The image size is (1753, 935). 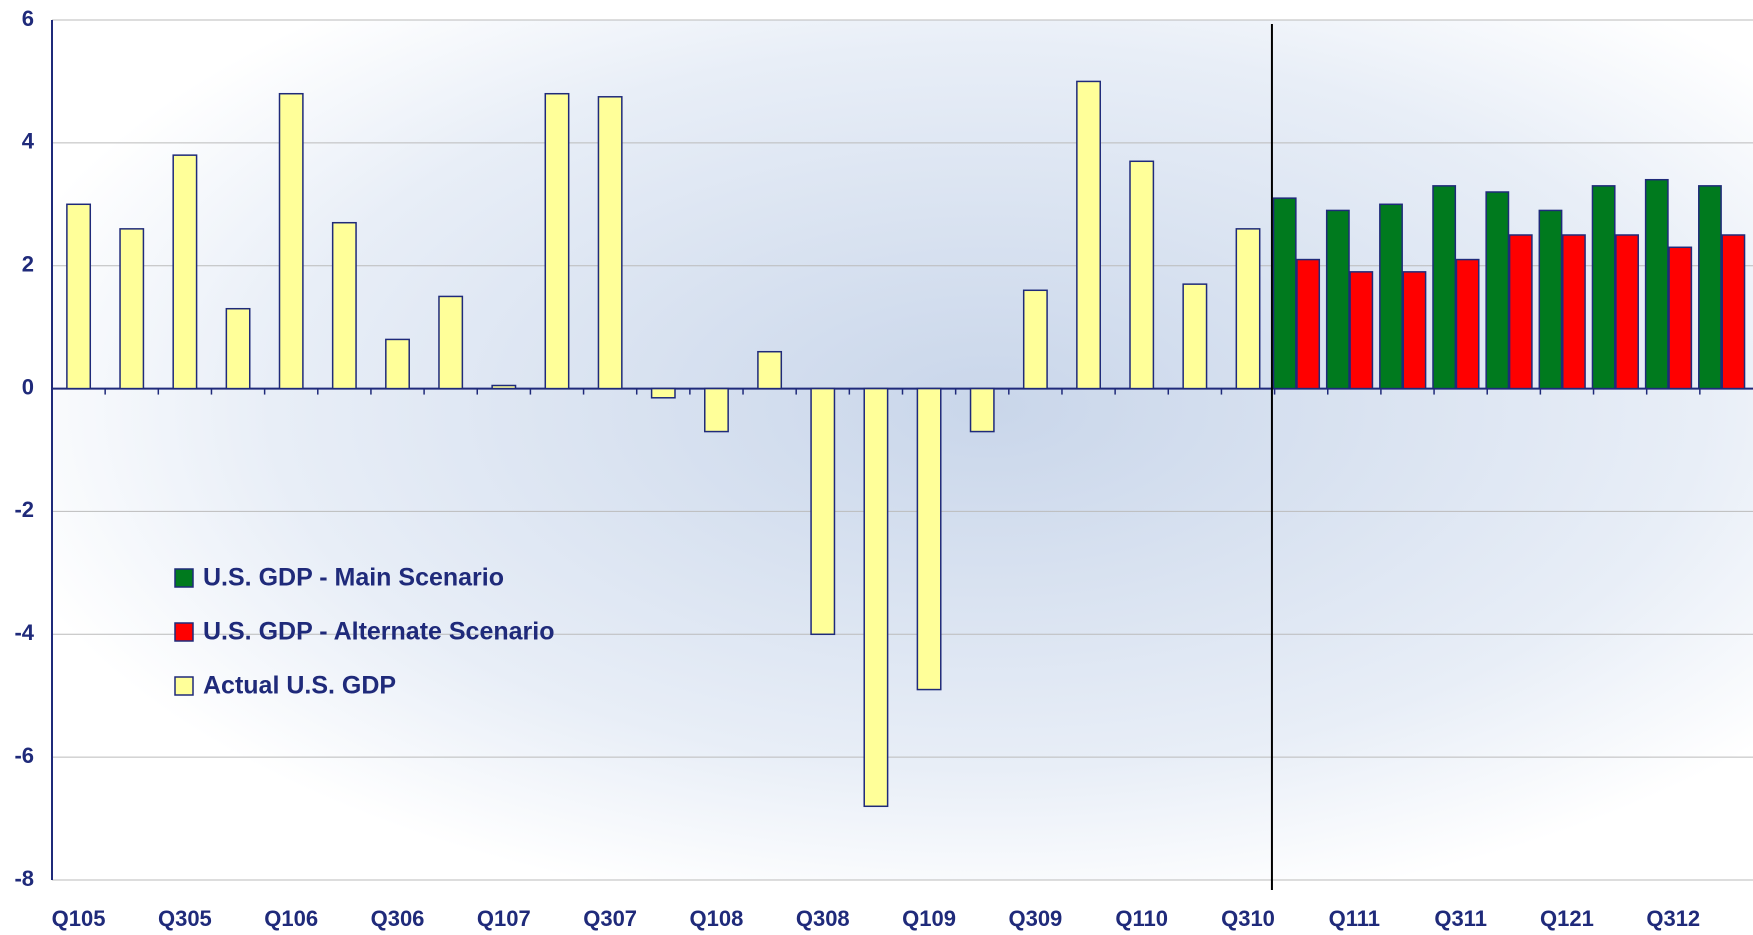 I want to click on x-tick-label: Q312, so click(x=1673, y=918).